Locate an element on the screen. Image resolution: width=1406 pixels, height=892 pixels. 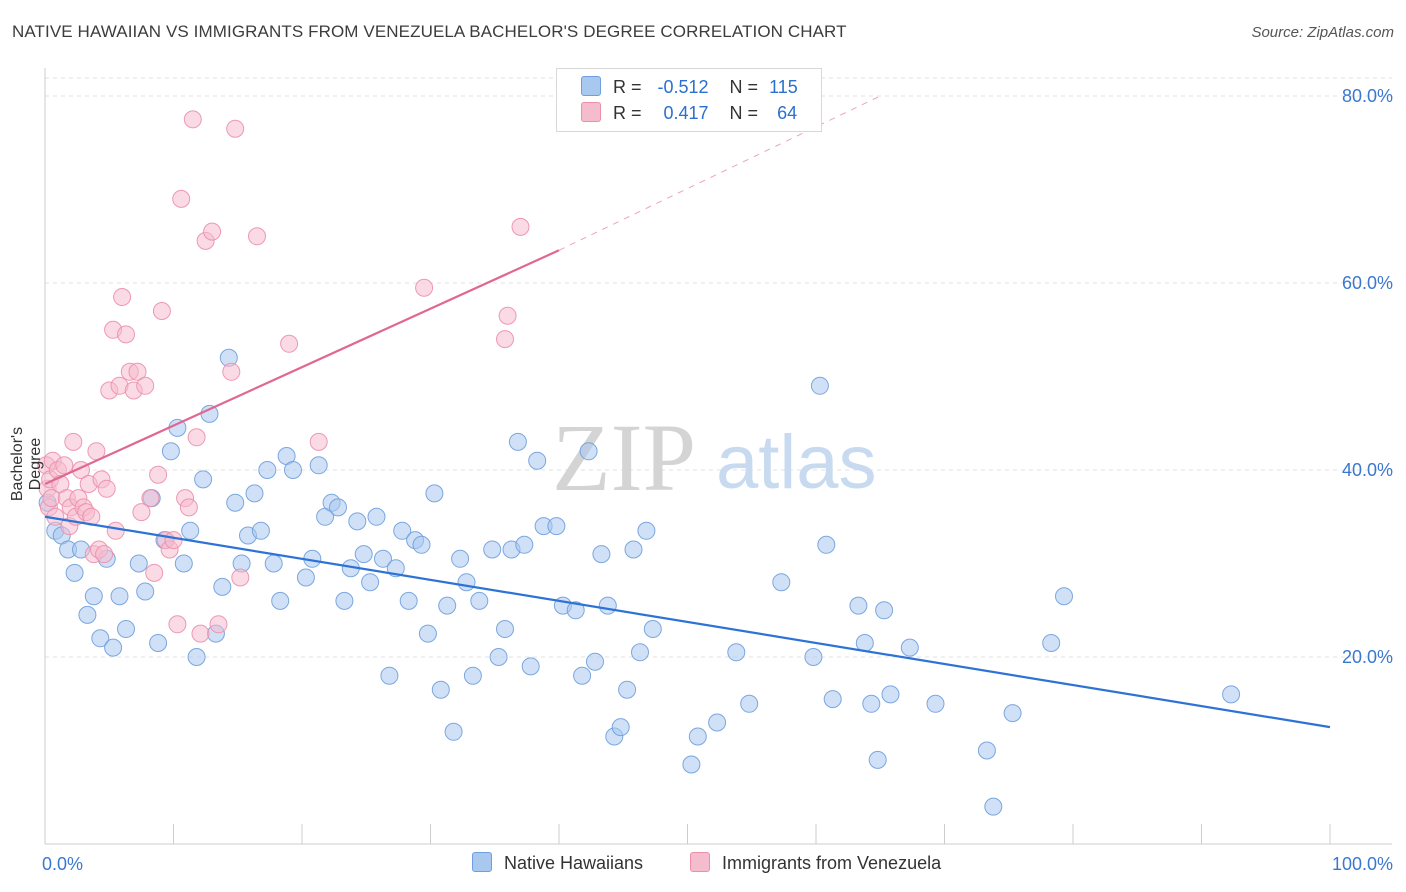
stats-legend: R = -0.512 N = 115 R = 0.417 N = 64 is located at coordinates (689, 100).